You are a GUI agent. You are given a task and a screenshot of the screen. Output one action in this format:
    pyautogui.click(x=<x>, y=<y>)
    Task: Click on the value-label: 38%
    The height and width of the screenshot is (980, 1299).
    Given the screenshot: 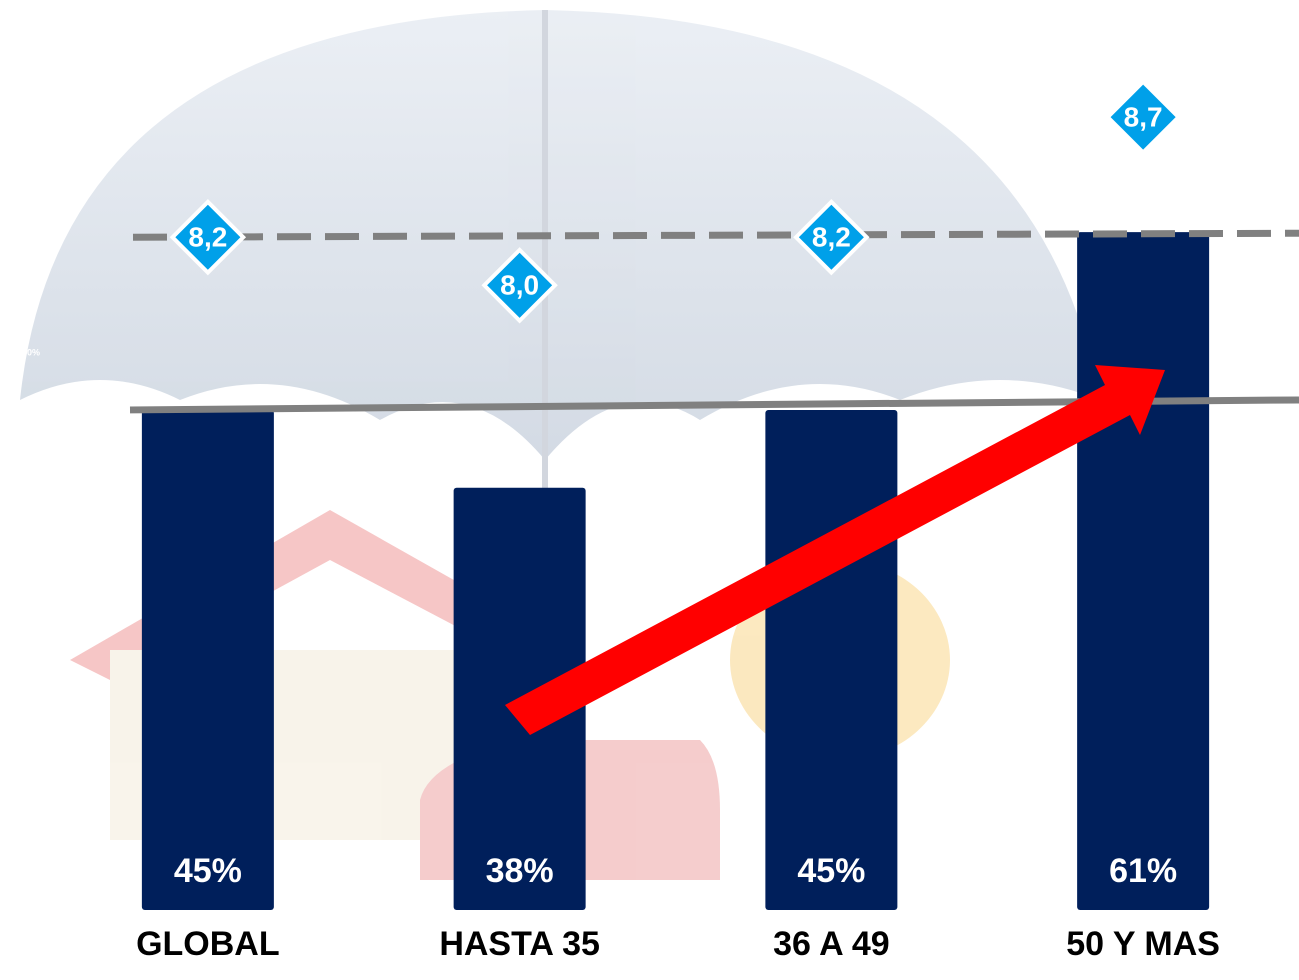 What is the action you would take?
    pyautogui.click(x=520, y=871)
    